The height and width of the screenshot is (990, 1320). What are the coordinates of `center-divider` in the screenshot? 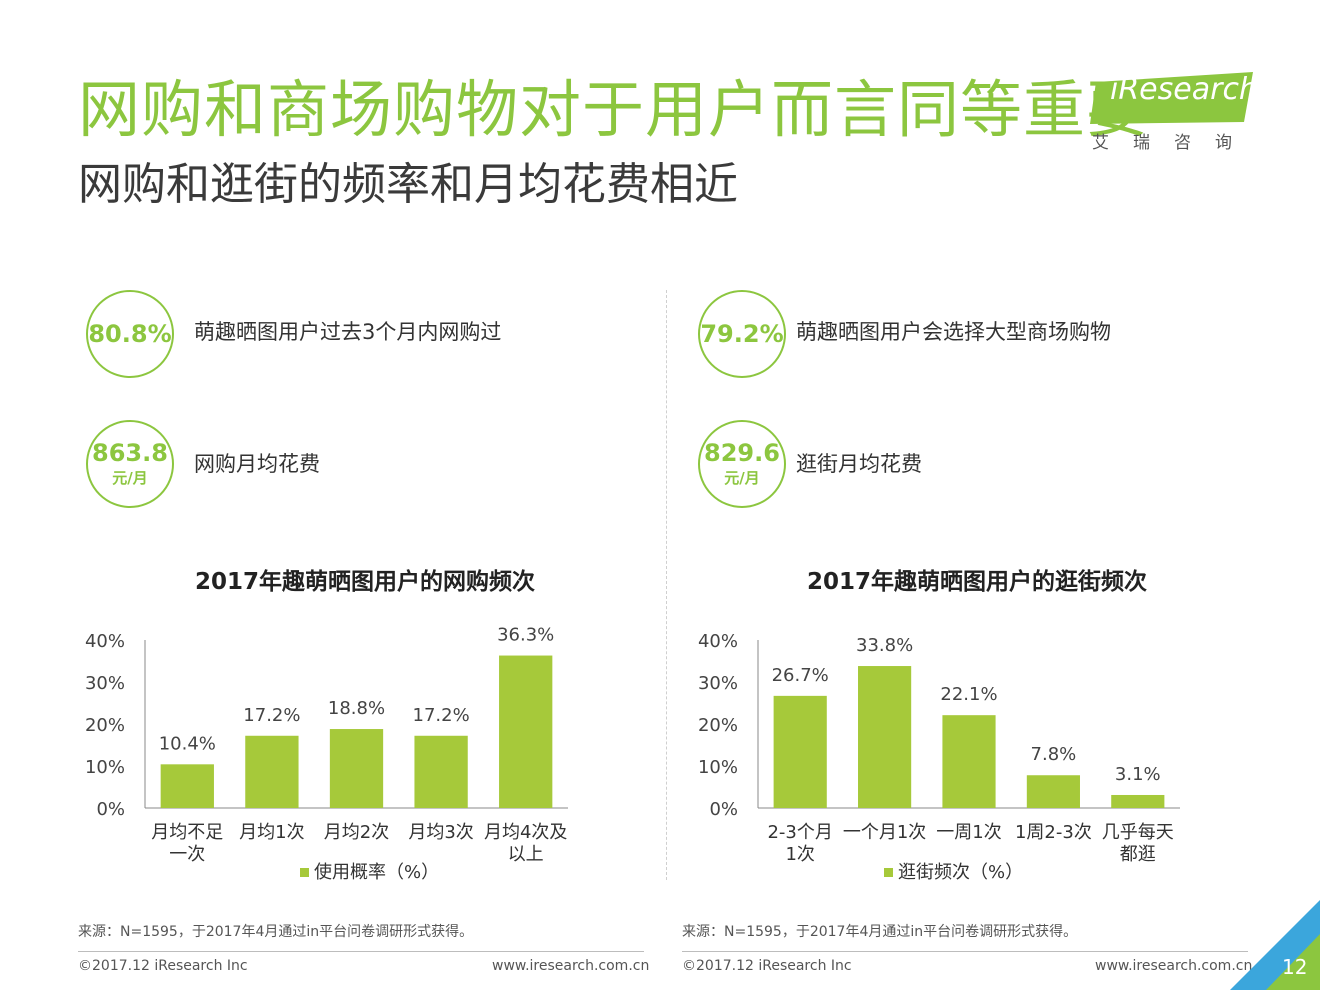 It's located at (666, 585).